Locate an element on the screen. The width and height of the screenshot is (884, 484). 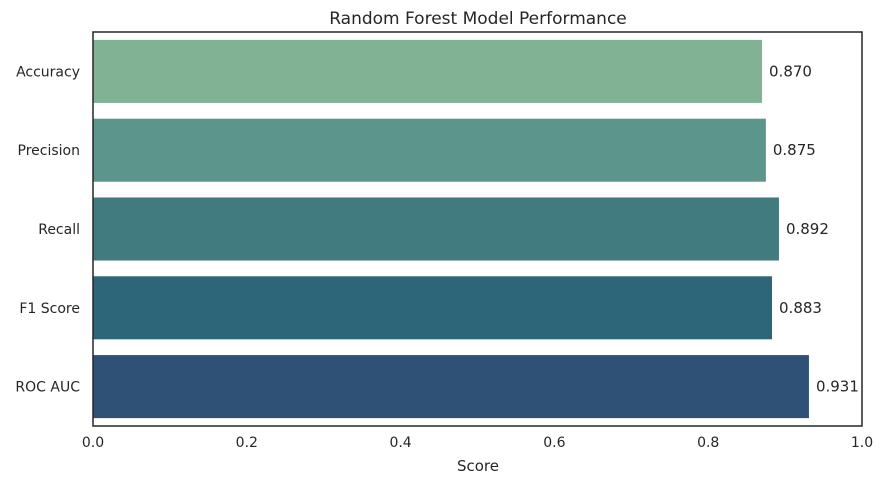
value-label: 0.892 is located at coordinates (807, 229).